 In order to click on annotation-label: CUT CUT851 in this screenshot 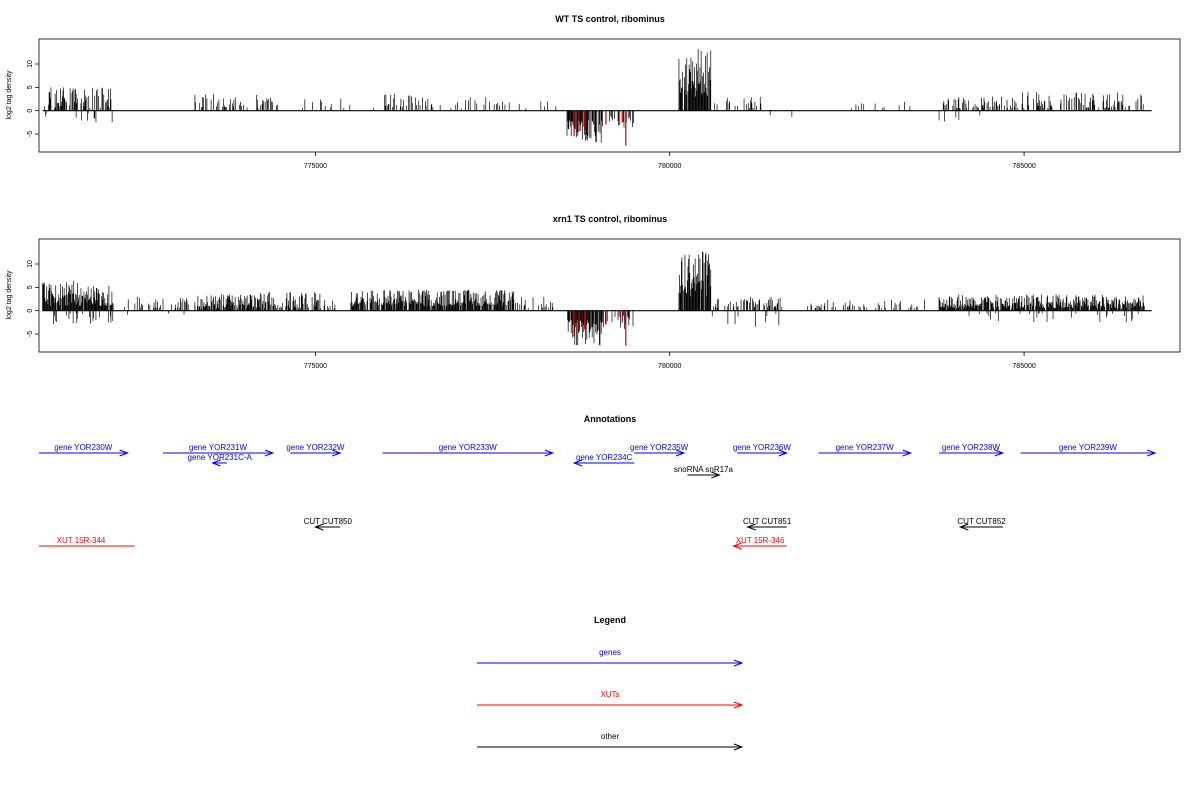, I will do `click(767, 521)`.